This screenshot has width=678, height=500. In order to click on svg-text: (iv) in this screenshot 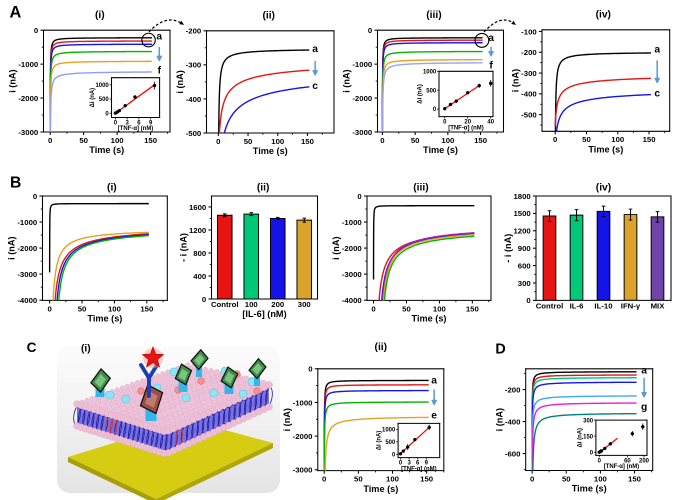, I will do `click(603, 188)`.